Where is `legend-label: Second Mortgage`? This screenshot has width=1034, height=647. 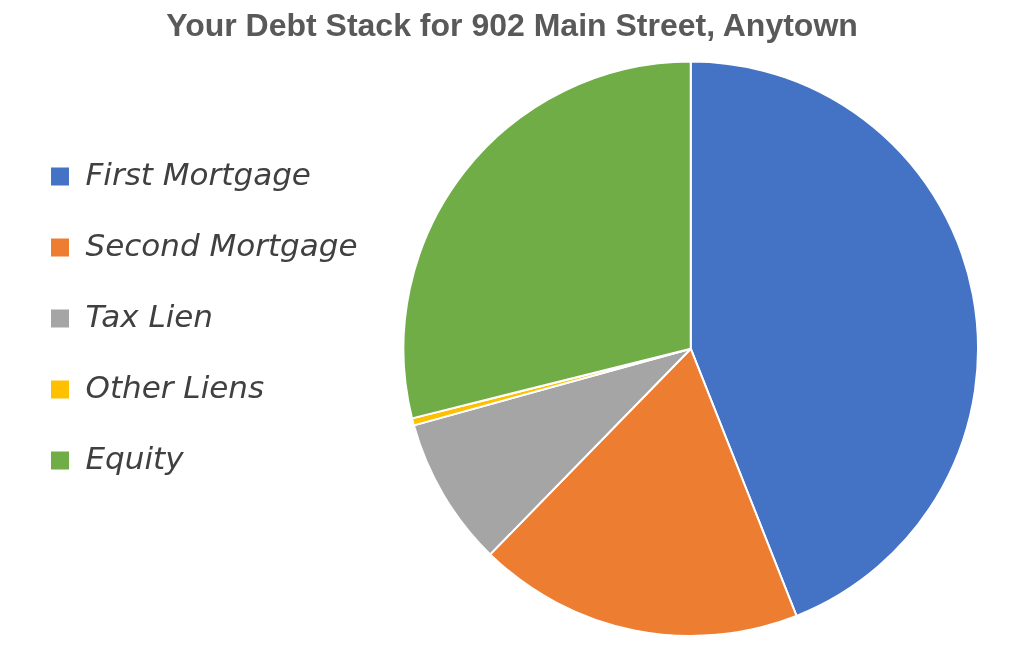 legend-label: Second Mortgage is located at coordinates (221, 244).